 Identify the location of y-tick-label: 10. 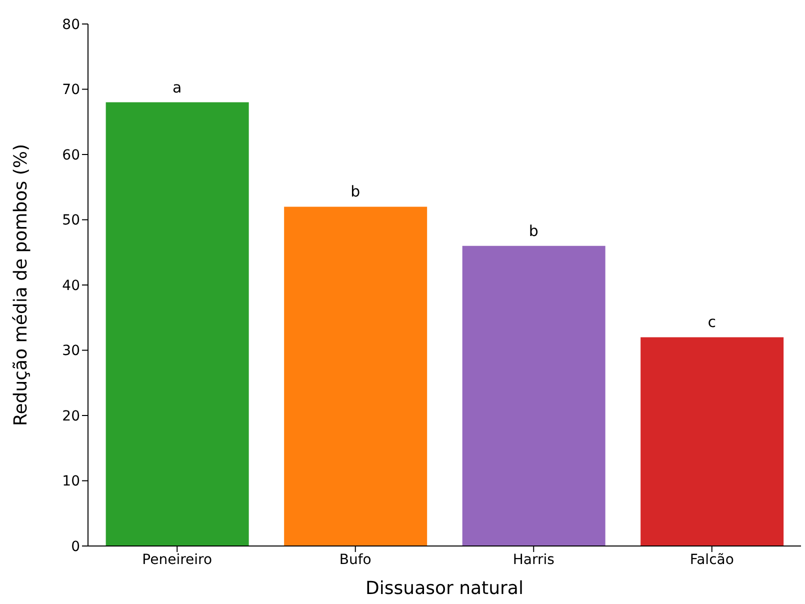
(71, 482).